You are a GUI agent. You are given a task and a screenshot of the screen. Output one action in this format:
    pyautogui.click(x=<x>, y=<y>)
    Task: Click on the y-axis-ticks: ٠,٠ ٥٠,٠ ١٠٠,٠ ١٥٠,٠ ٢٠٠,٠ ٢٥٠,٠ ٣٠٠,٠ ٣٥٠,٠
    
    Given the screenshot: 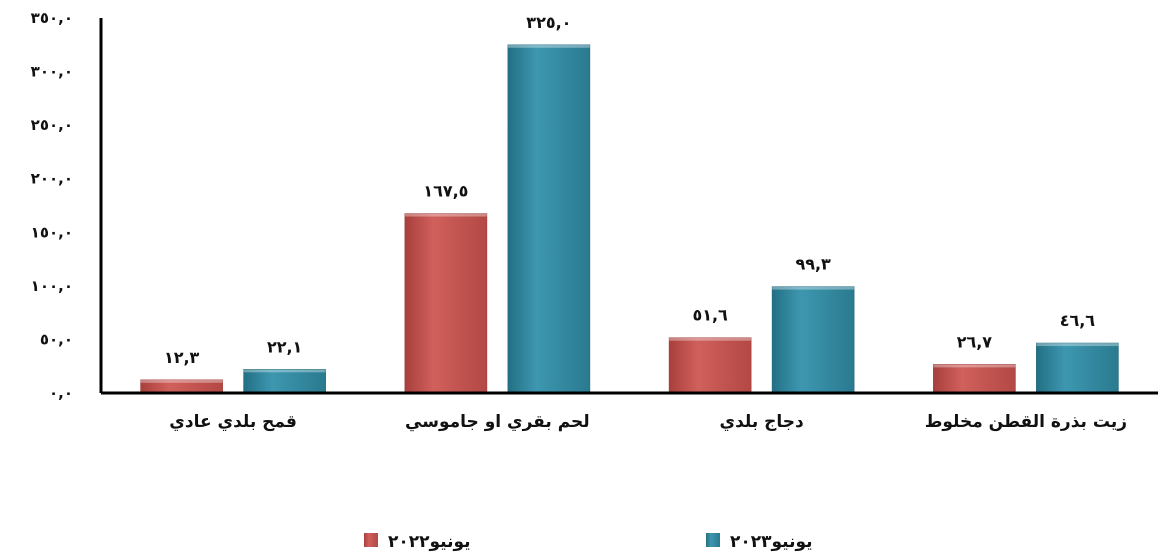 What is the action you would take?
    pyautogui.click(x=52, y=205)
    